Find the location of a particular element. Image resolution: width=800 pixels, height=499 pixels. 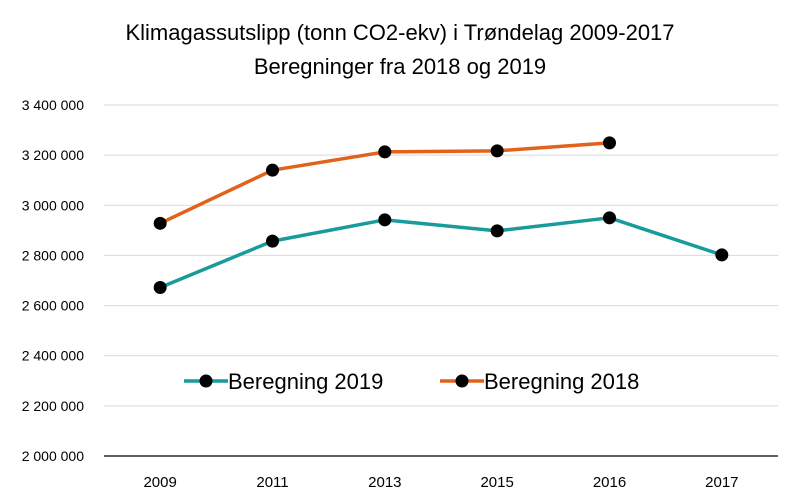

y-tick-label: 3 000 000 is located at coordinates (53, 205).